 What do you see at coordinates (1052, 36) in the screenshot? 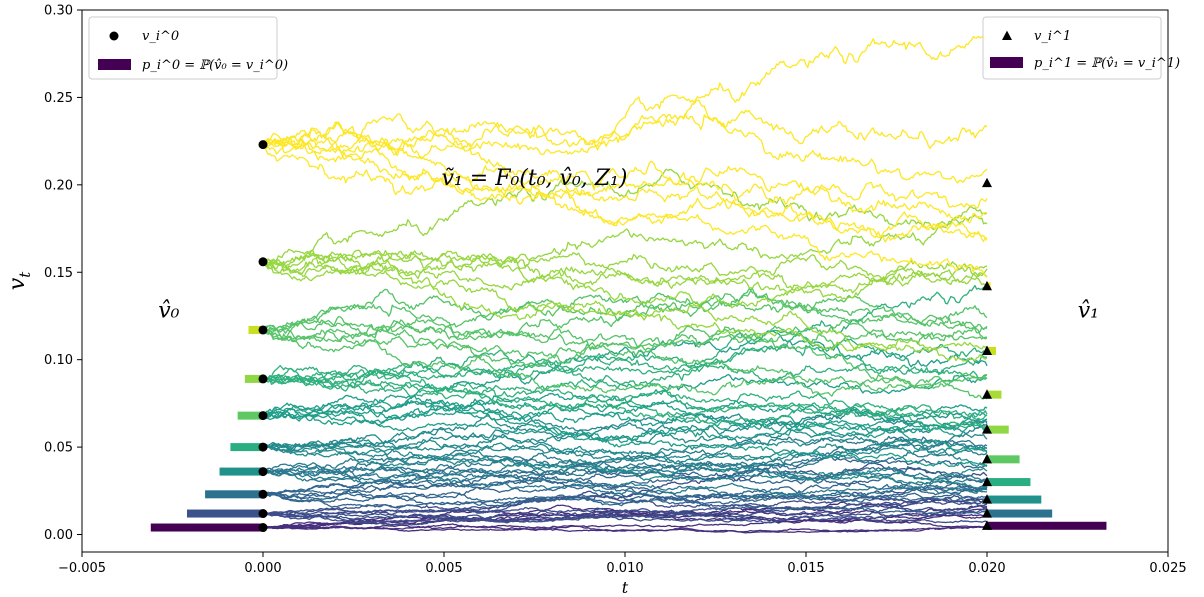
I see `legend-label-v1: v_i^1` at bounding box center [1052, 36].